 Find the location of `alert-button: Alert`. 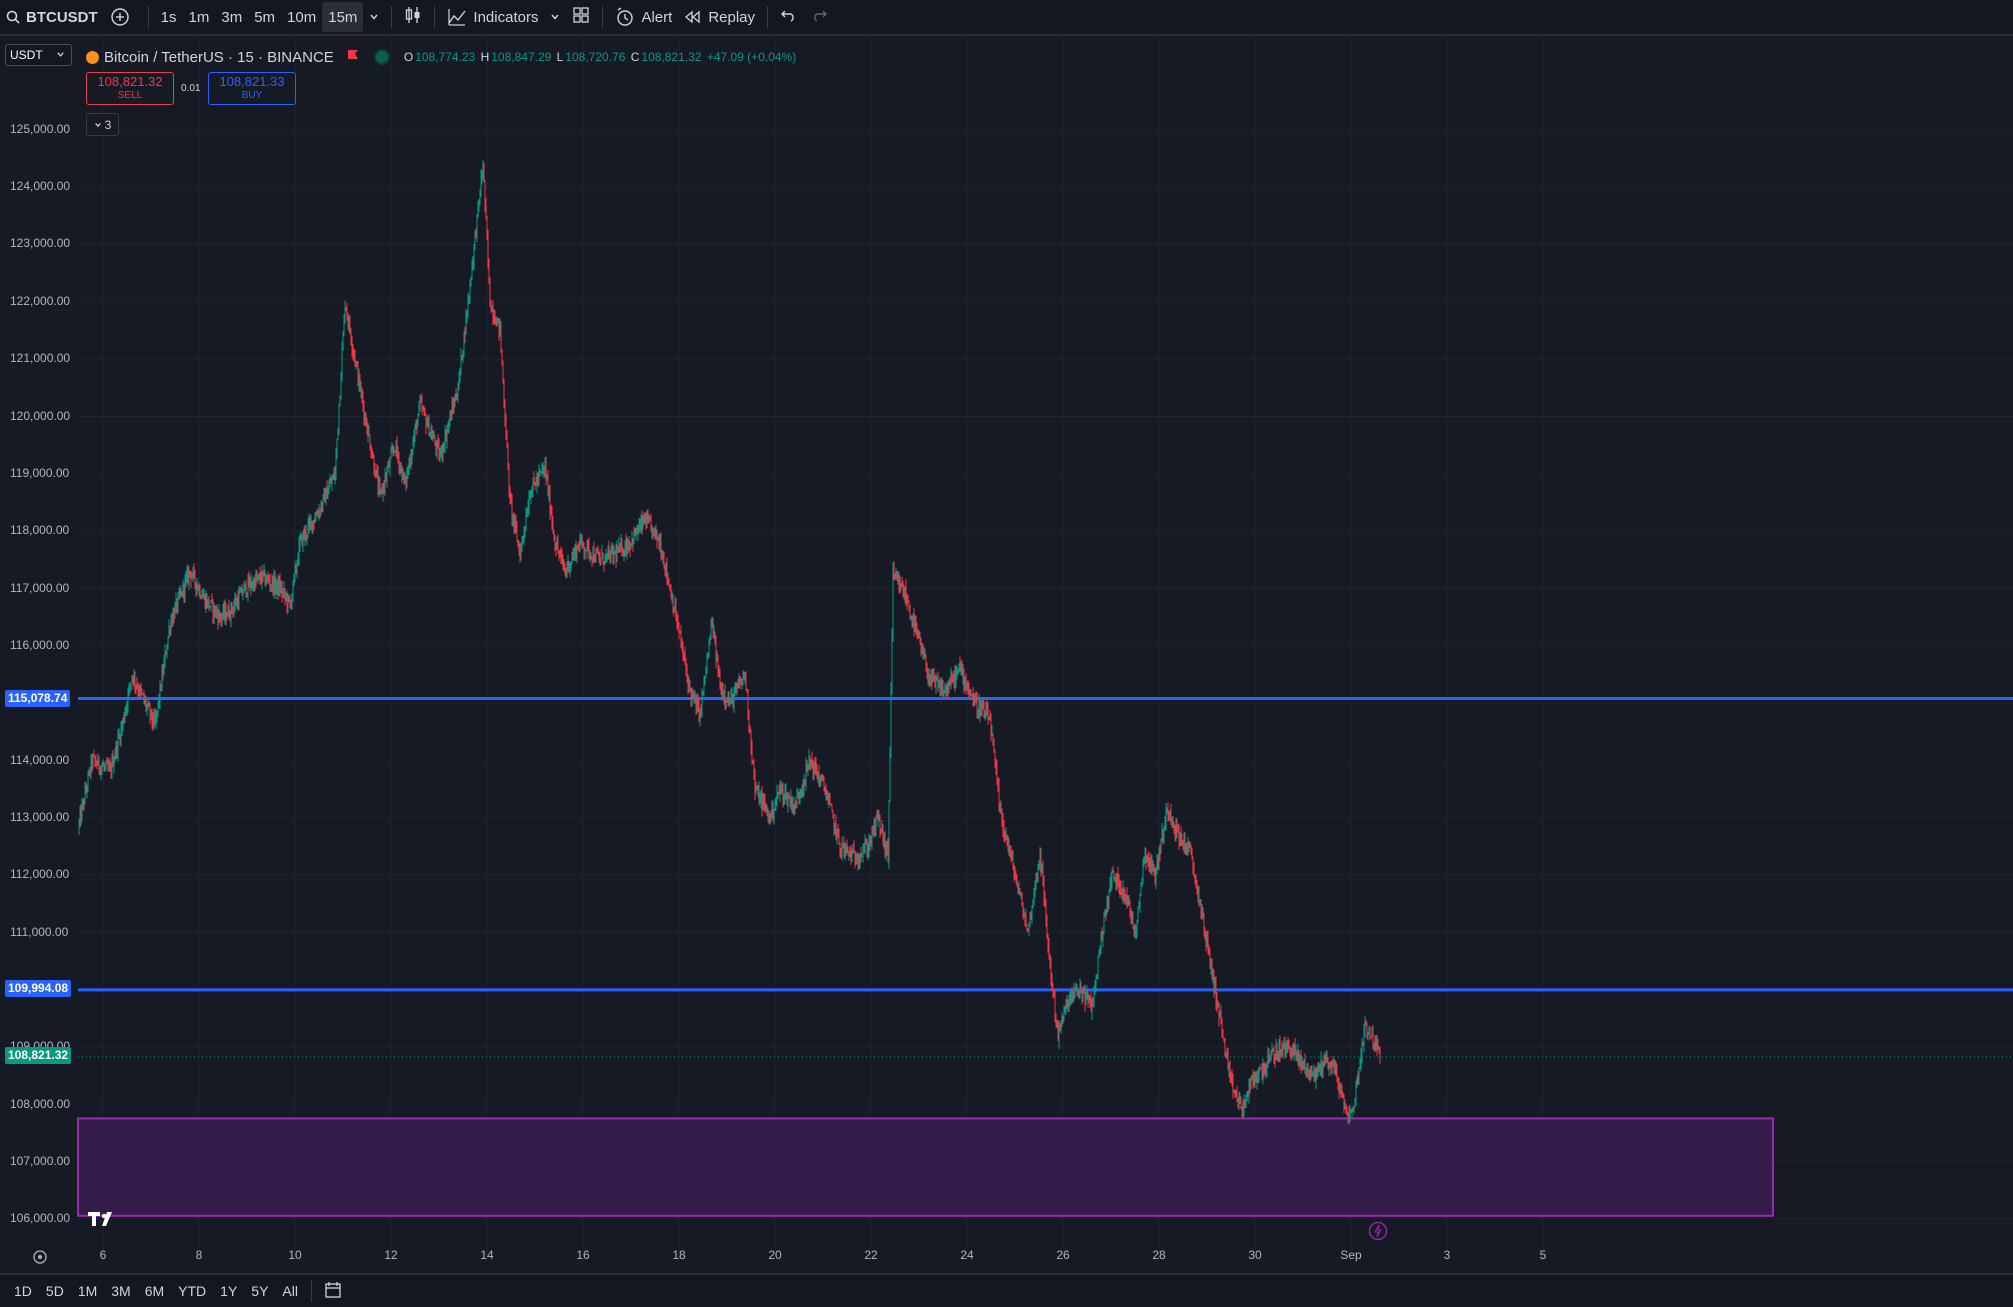

alert-button: Alert is located at coordinates (643, 17).